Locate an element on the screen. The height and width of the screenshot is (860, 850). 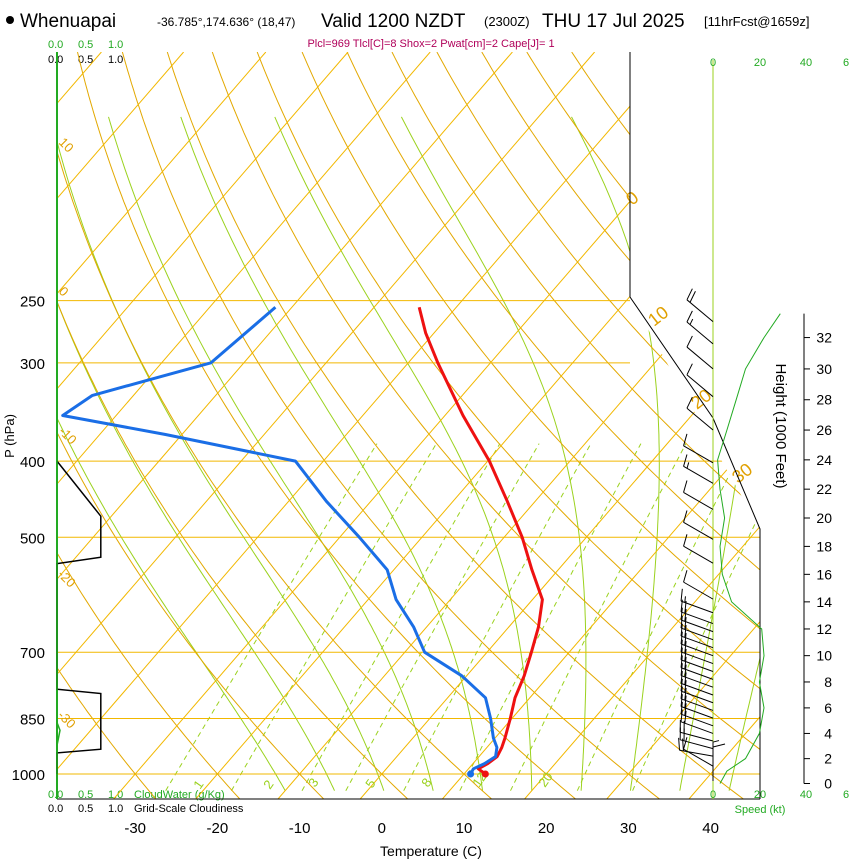
isotherm-label: -20 is located at coordinates (67, 579).